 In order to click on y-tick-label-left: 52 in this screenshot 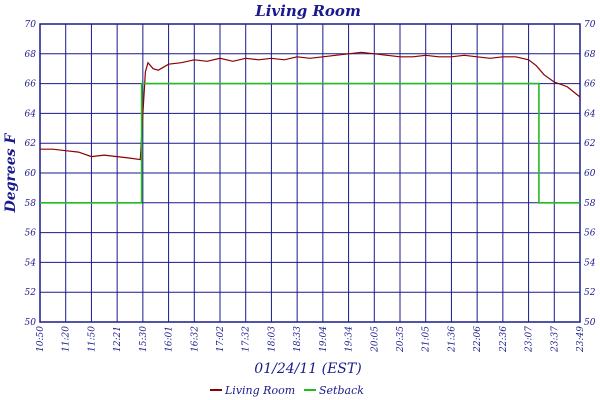, I will do `click(31, 293)`.